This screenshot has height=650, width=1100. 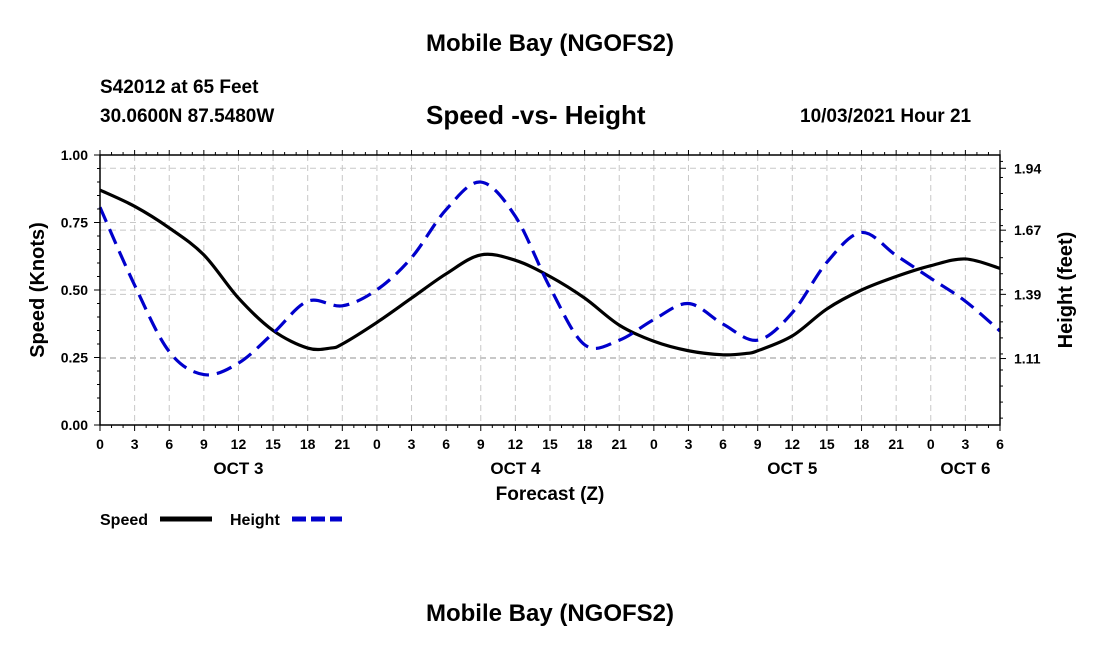 What do you see at coordinates (536, 115) in the screenshot?
I see `chart-subtitle: Speed -vs- Height` at bounding box center [536, 115].